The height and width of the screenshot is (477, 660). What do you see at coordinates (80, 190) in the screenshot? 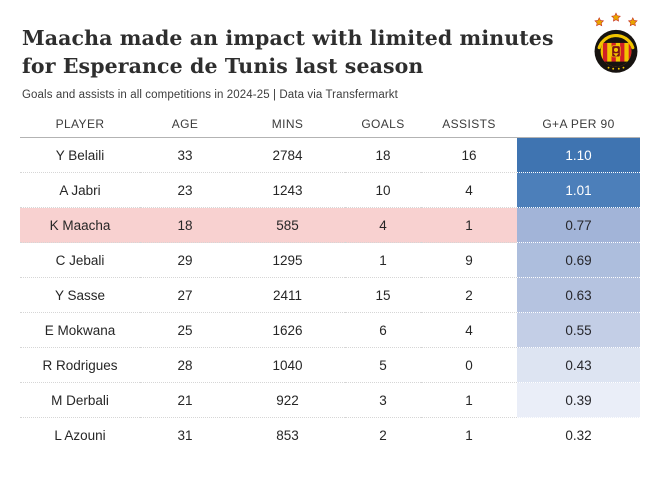
I see `player-name: A Jabri` at bounding box center [80, 190].